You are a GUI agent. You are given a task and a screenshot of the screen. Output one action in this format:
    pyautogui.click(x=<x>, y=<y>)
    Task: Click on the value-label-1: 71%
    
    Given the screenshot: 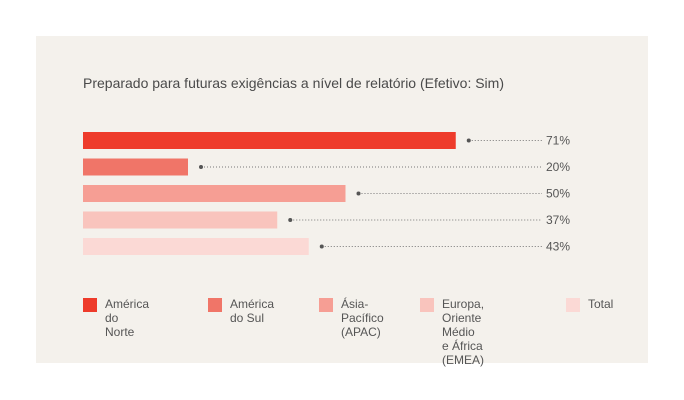 What is the action you would take?
    pyautogui.click(x=558, y=141)
    